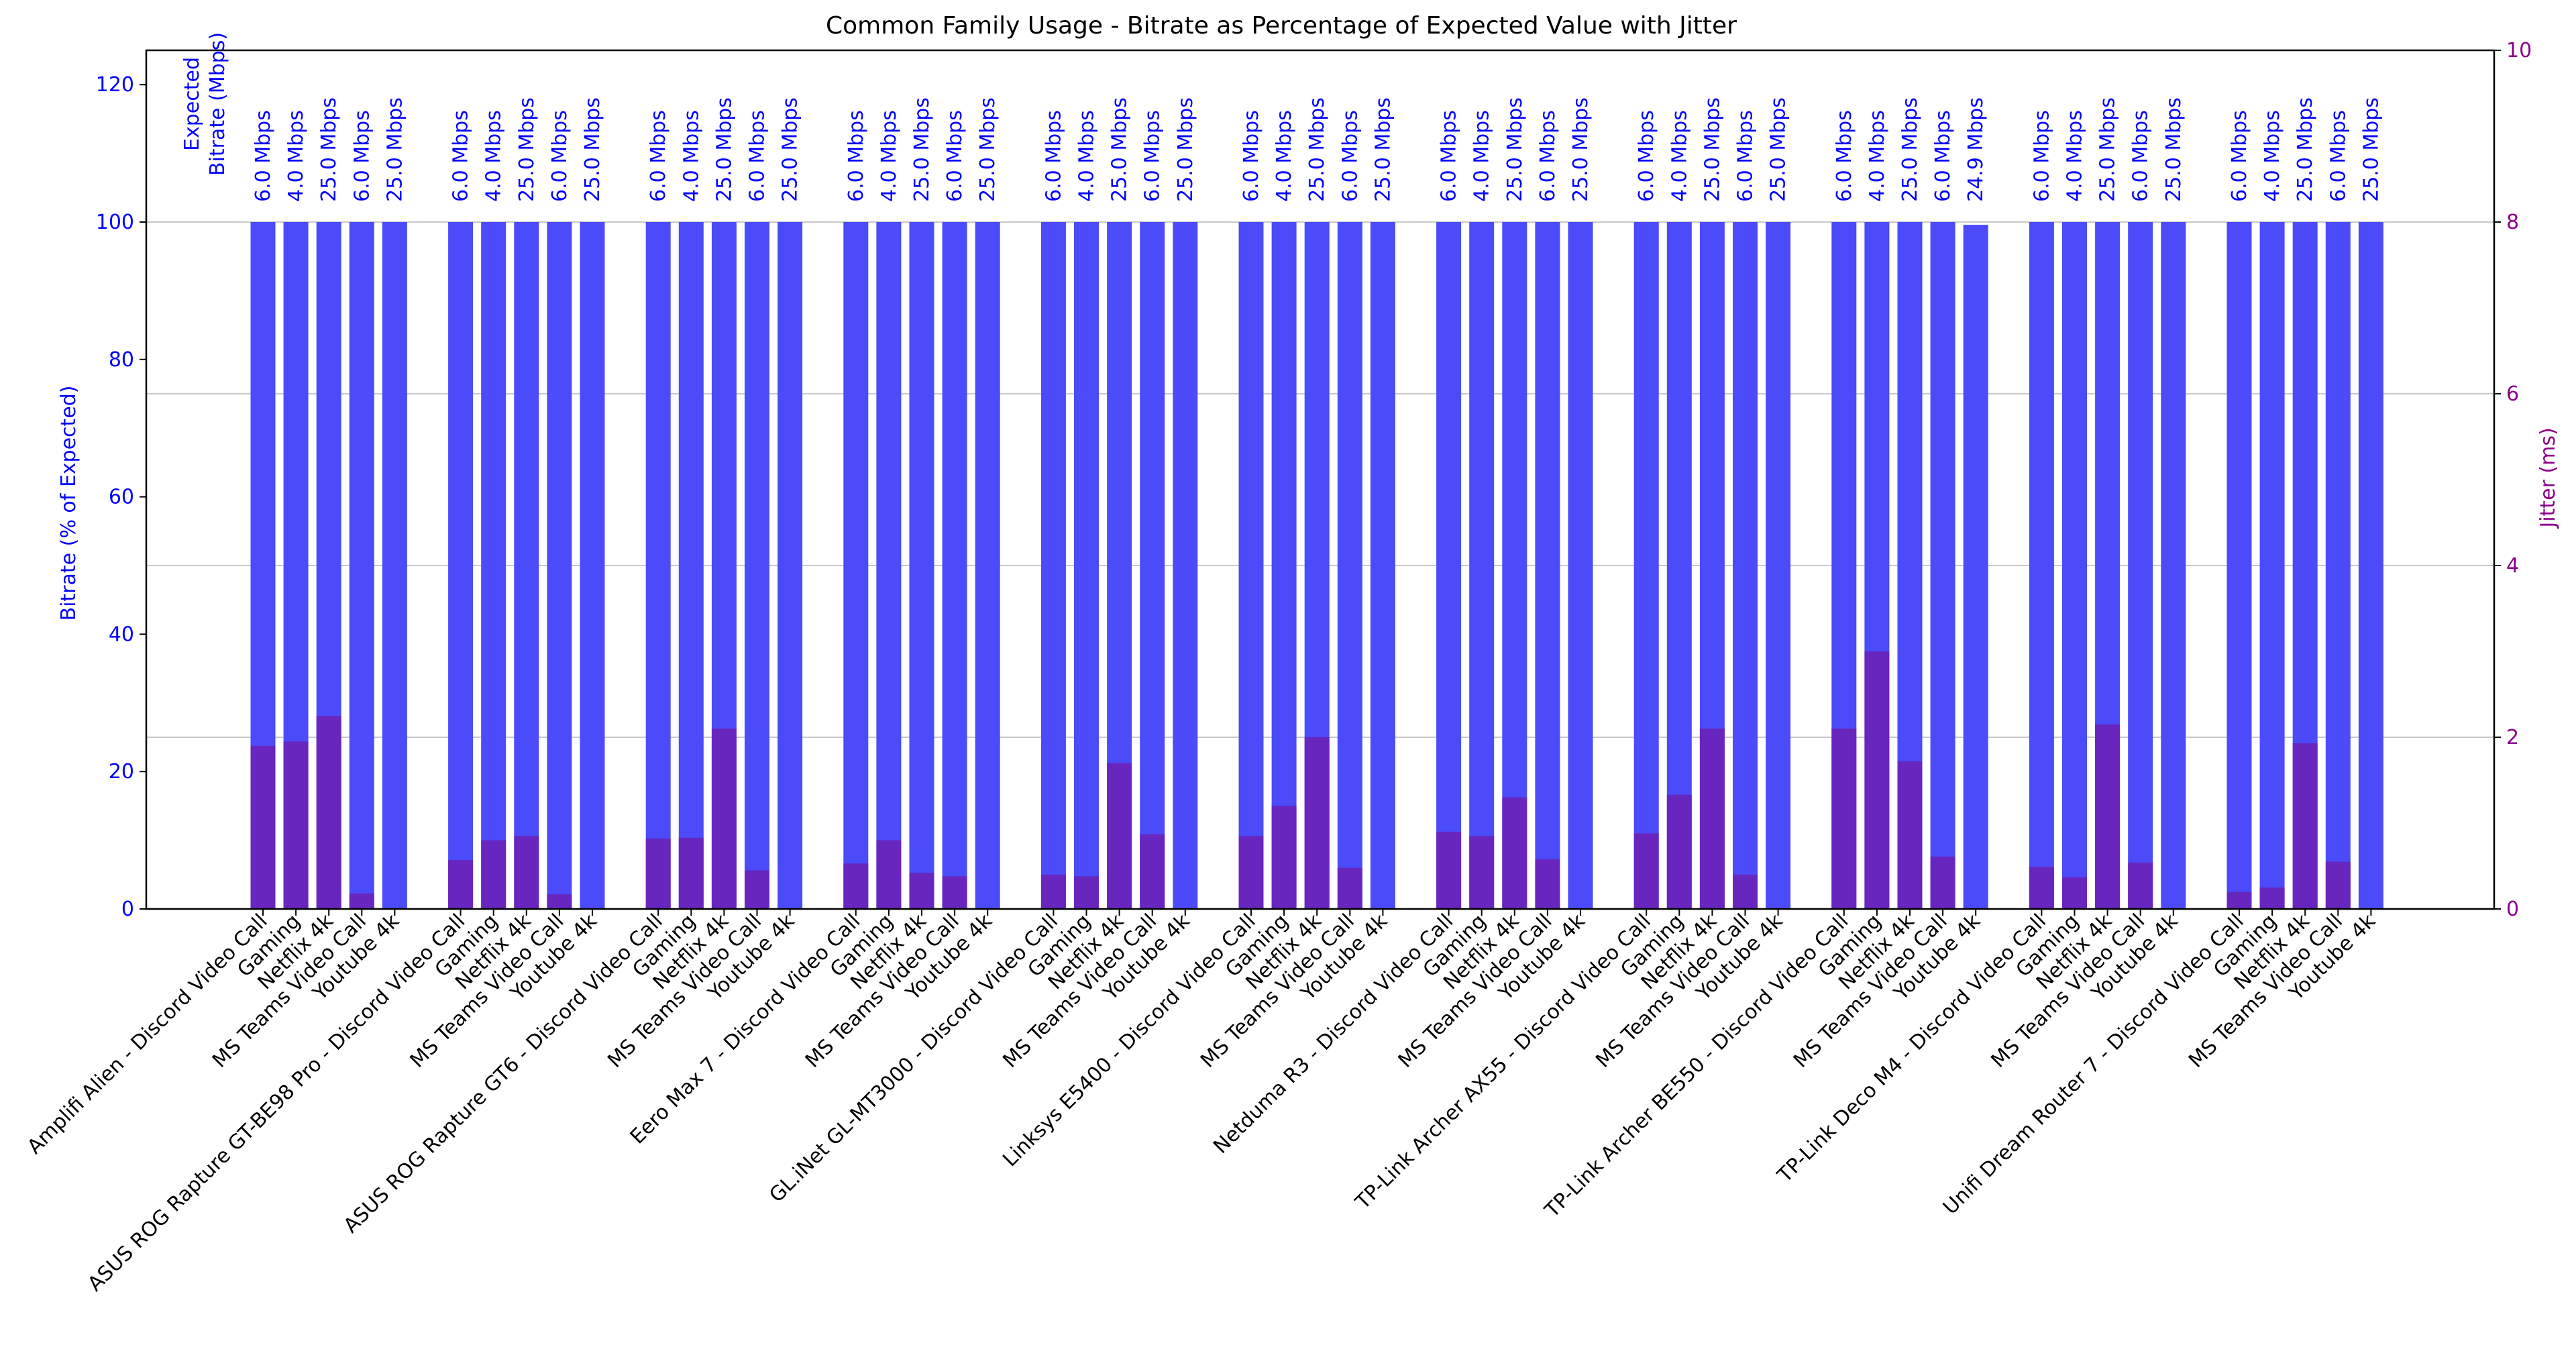 The width and height of the screenshot is (2576, 1345). I want to click on left-axis: 0 20 40 60 80 100 120, so click(121, 497).